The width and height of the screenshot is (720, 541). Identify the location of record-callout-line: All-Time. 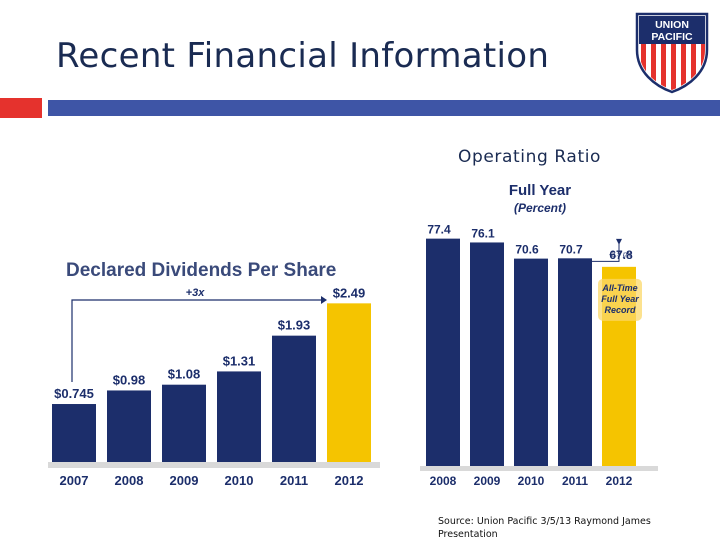
(619, 288).